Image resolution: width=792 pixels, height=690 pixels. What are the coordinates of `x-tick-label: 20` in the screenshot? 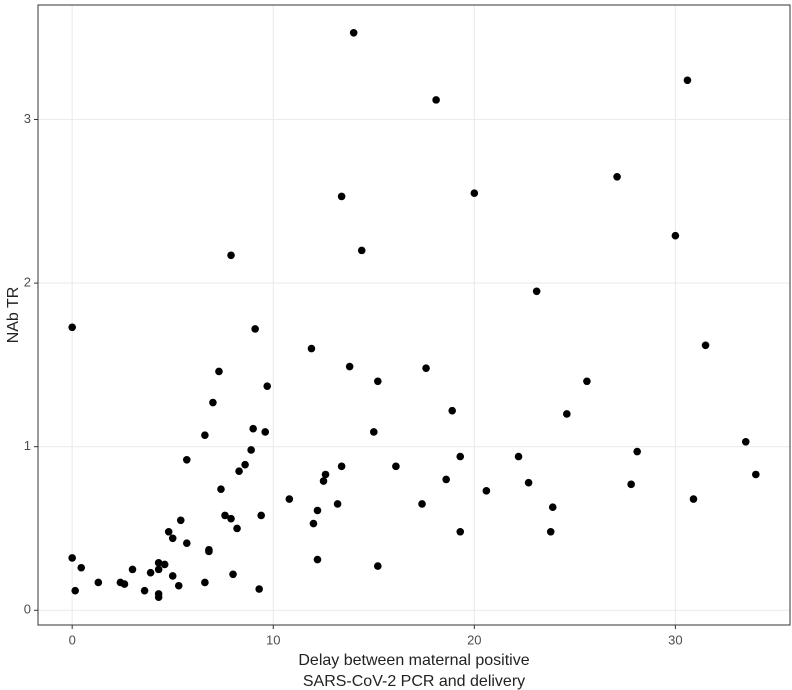 It's located at (474, 639).